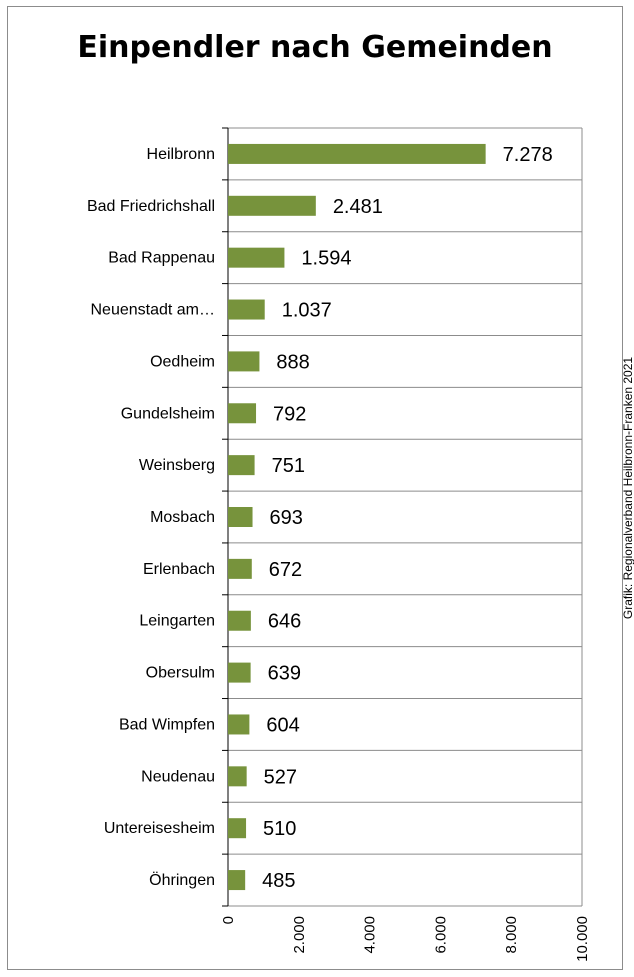  I want to click on value-label: 646, so click(284, 622).